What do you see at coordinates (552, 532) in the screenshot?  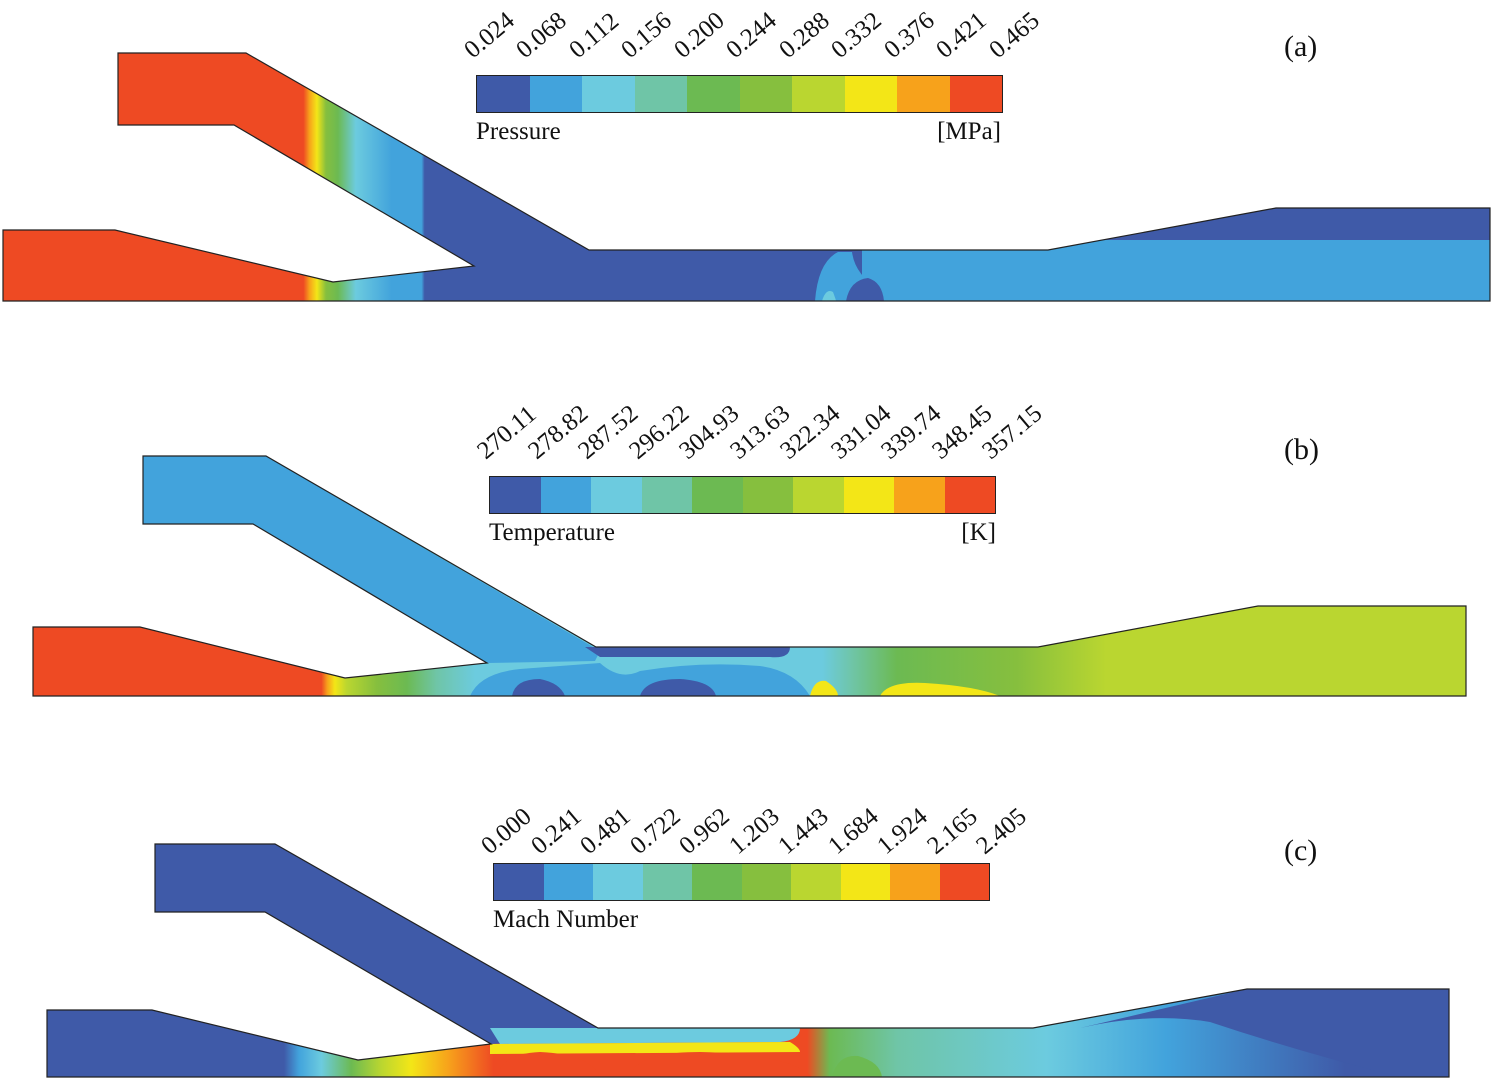 I see `temperature-legend-title: Temperature` at bounding box center [552, 532].